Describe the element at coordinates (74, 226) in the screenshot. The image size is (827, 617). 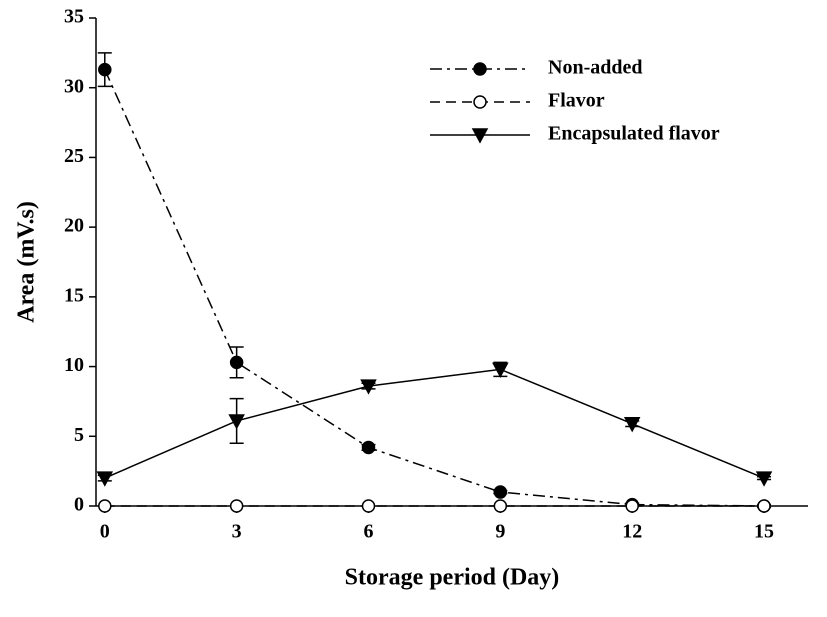
I see `y-tick-label: 20` at that location.